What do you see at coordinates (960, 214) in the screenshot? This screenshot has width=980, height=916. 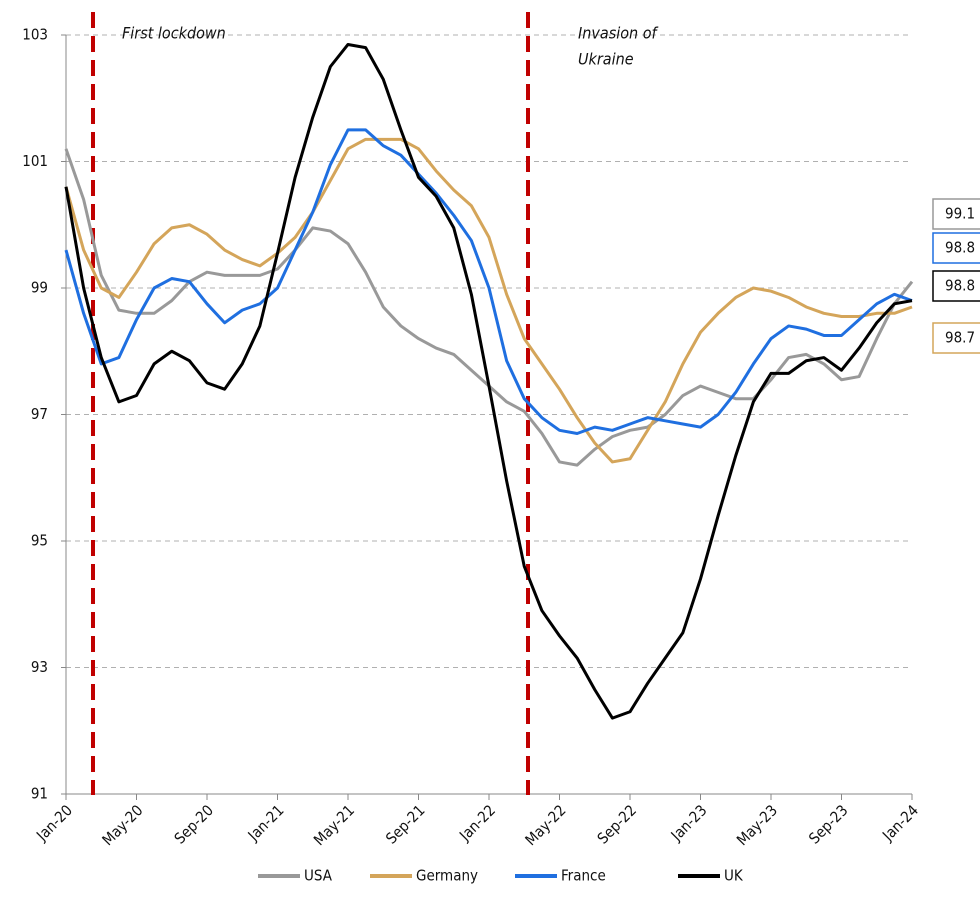 I see `end-label-text: 99.1` at bounding box center [960, 214].